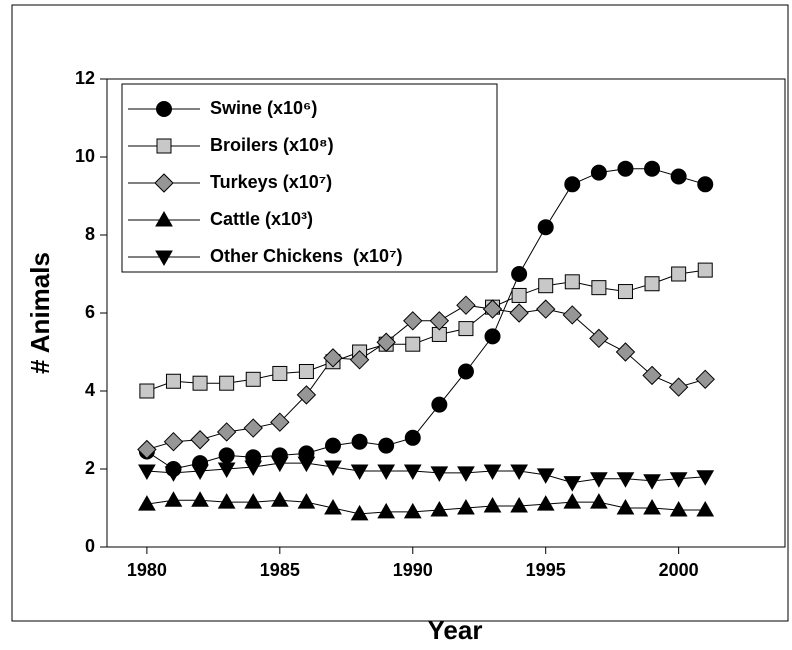 The width and height of the screenshot is (792, 650). Describe the element at coordinates (546, 570) in the screenshot. I see `x-tick-label: 1995` at that location.